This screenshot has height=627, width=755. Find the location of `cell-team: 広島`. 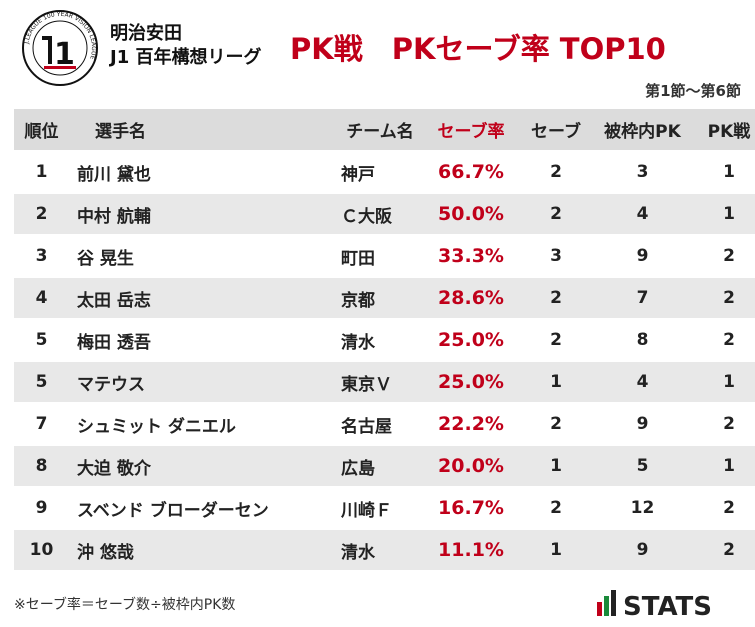

cell-team: 広島 is located at coordinates (380, 466).